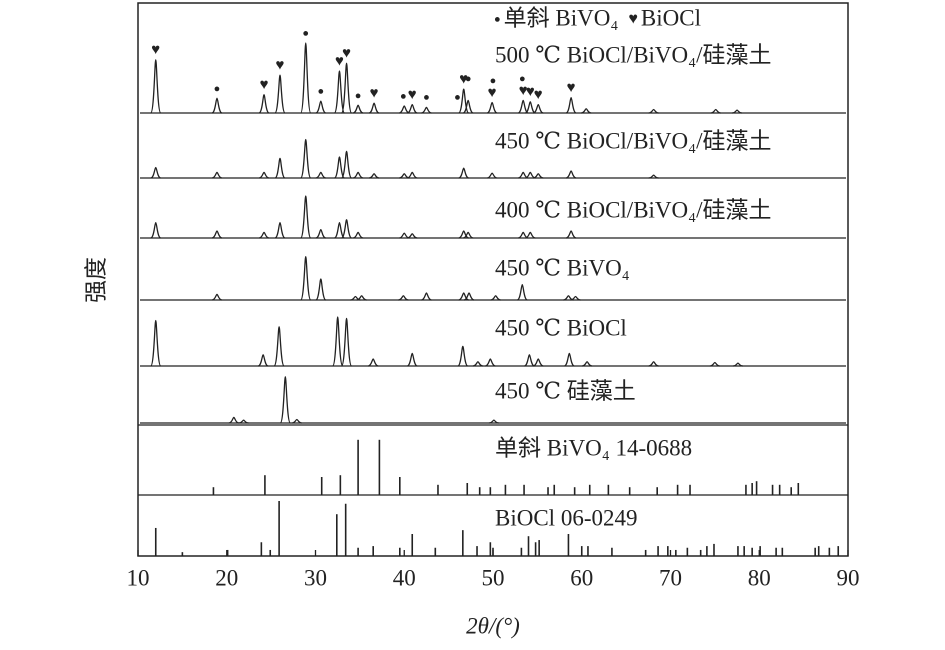 The height and width of the screenshot is (650, 945). I want to click on x-tick-label: 50, so click(493, 577).